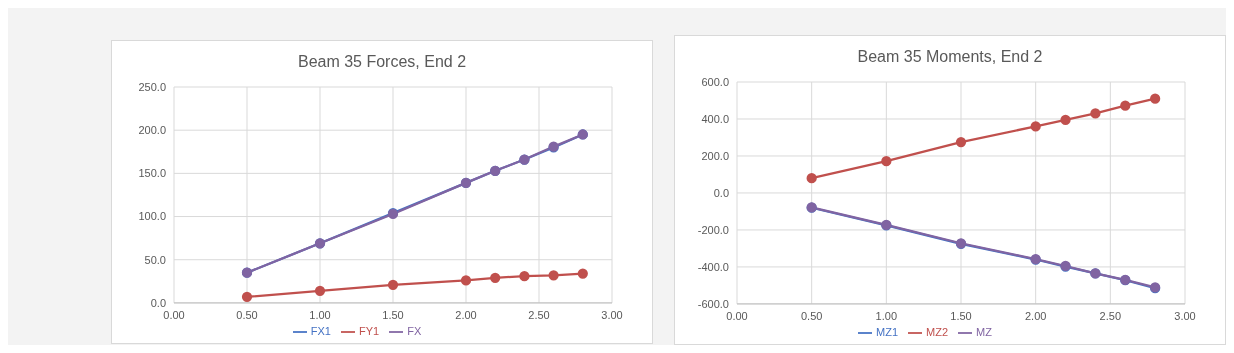 Image resolution: width=1234 pixels, height=353 pixels. What do you see at coordinates (152, 173) in the screenshot?
I see `y-tick-label: 150.0` at bounding box center [152, 173].